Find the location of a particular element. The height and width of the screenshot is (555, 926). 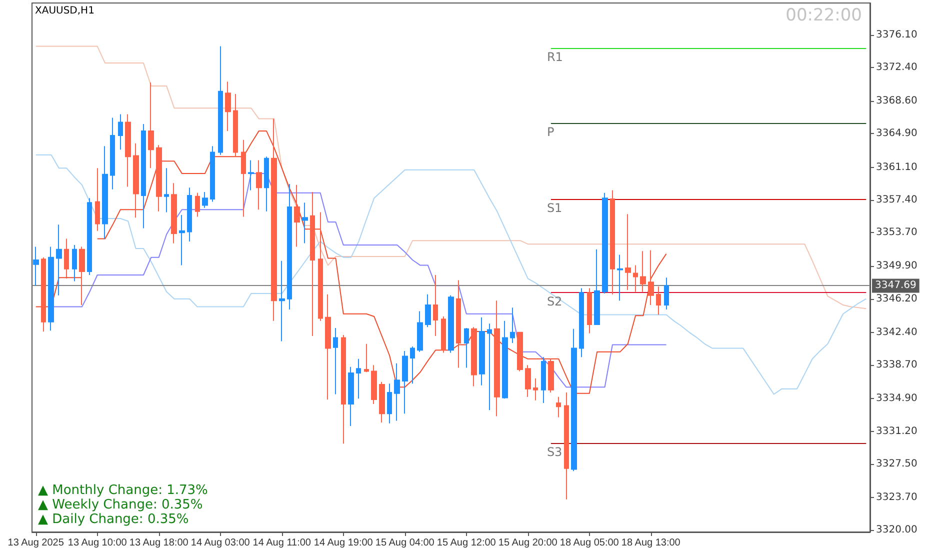

x-tick-label: 15 Aug 04:00 is located at coordinates (405, 543).